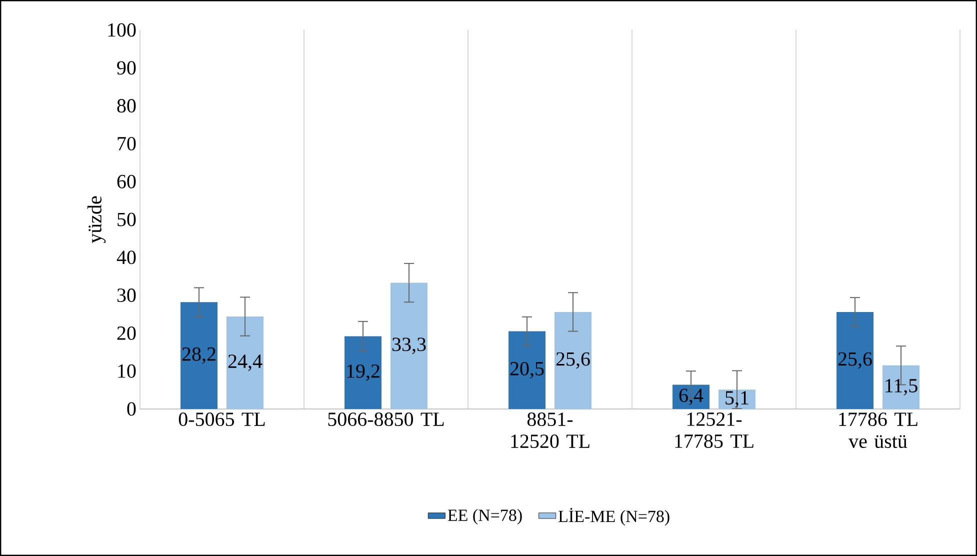 Image resolution: width=977 pixels, height=556 pixels. What do you see at coordinates (126, 106) in the screenshot?
I see `y-tick-label: 80` at bounding box center [126, 106].